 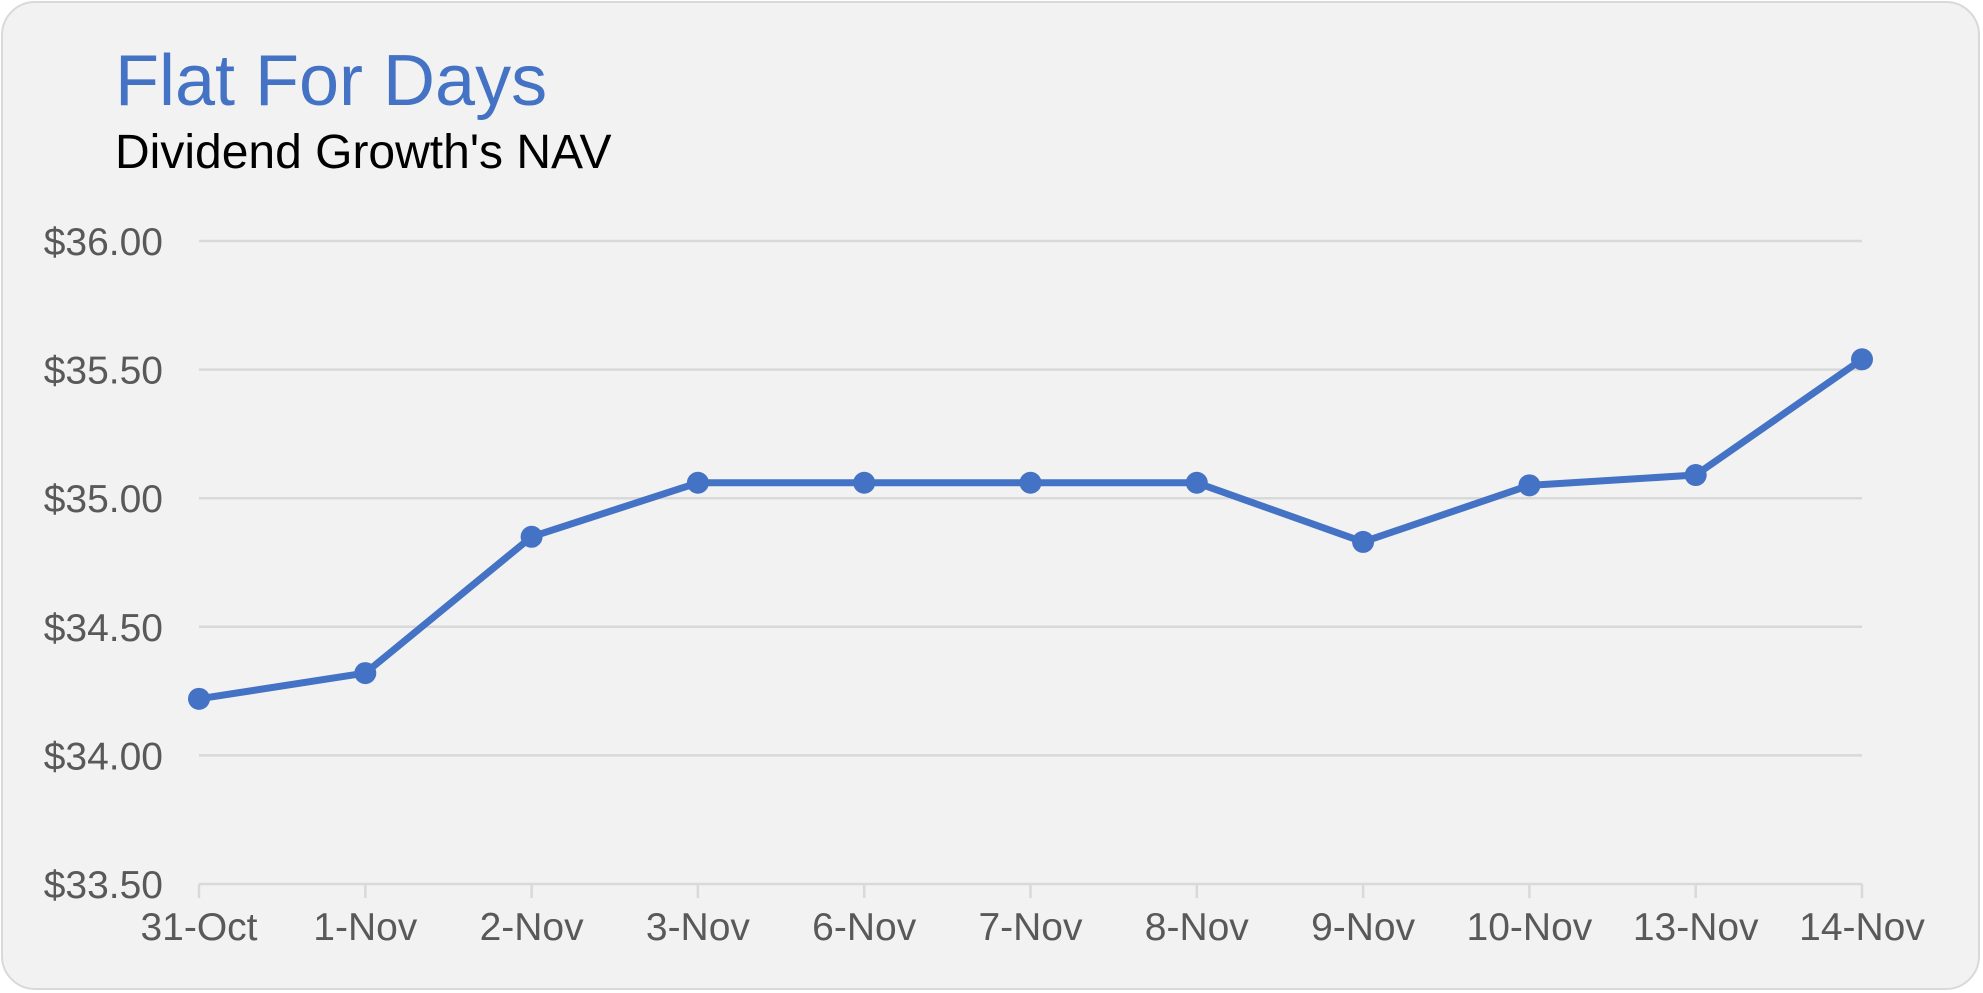 I want to click on y-tick-label: $36.00, so click(x=103, y=242).